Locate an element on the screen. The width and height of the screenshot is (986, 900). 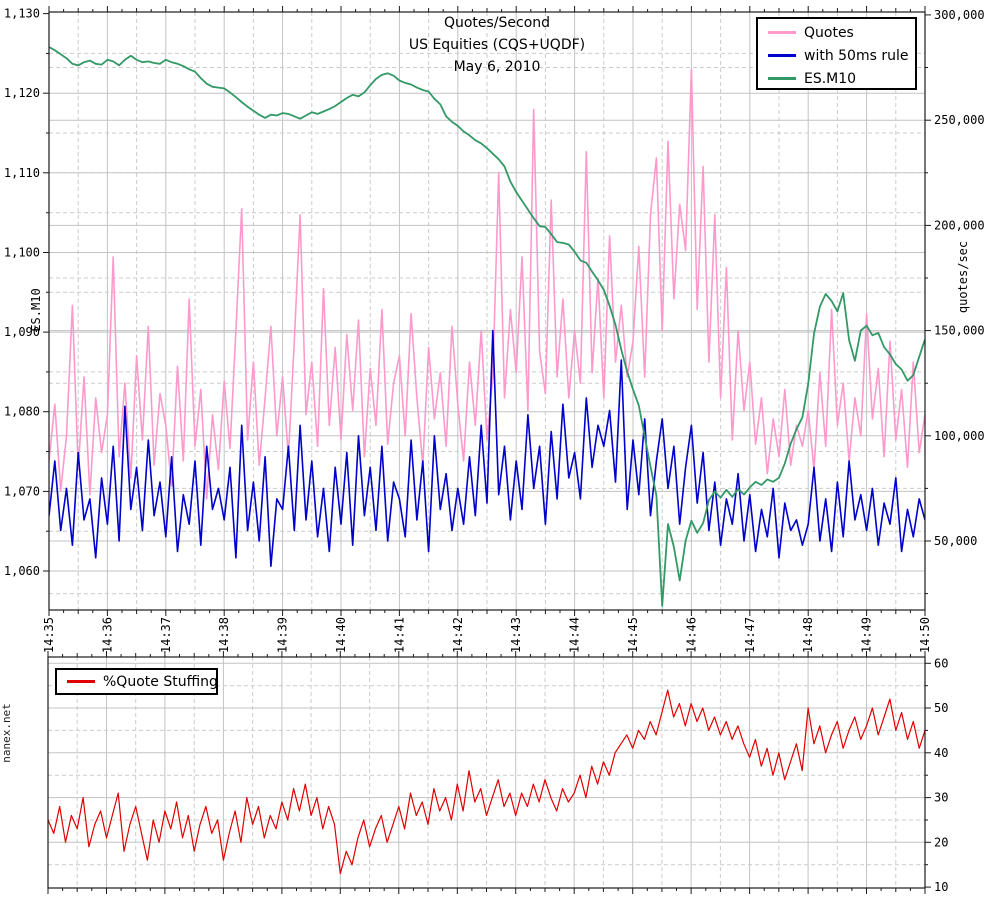
title-line-2: US Equities (CQS+UQDF) is located at coordinates (497, 45).